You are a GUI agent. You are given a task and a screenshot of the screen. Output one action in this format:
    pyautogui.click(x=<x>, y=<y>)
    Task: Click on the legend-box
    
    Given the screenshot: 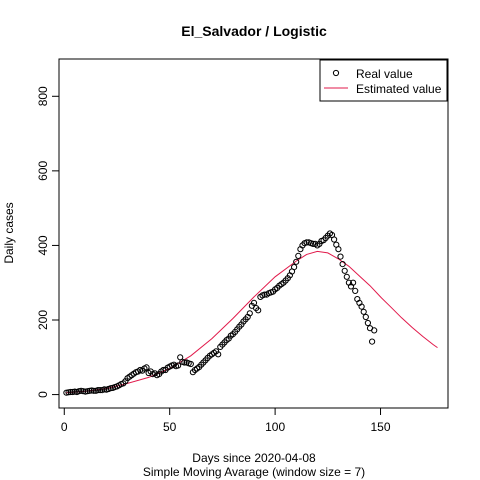 What is the action you would take?
    pyautogui.click(x=383, y=80)
    